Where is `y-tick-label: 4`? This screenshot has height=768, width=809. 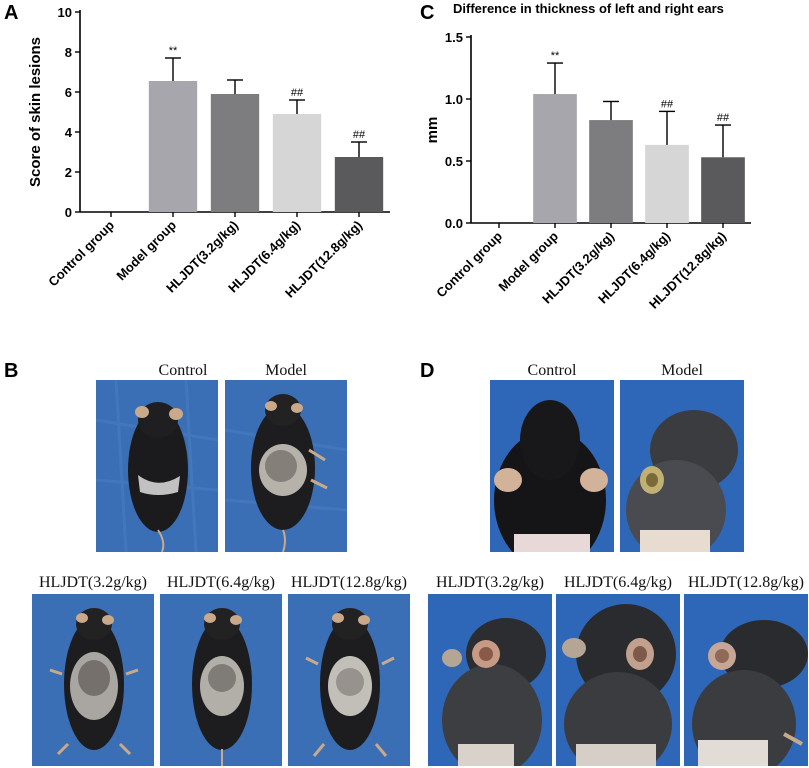
y-tick-label: 4 is located at coordinates (69, 132).